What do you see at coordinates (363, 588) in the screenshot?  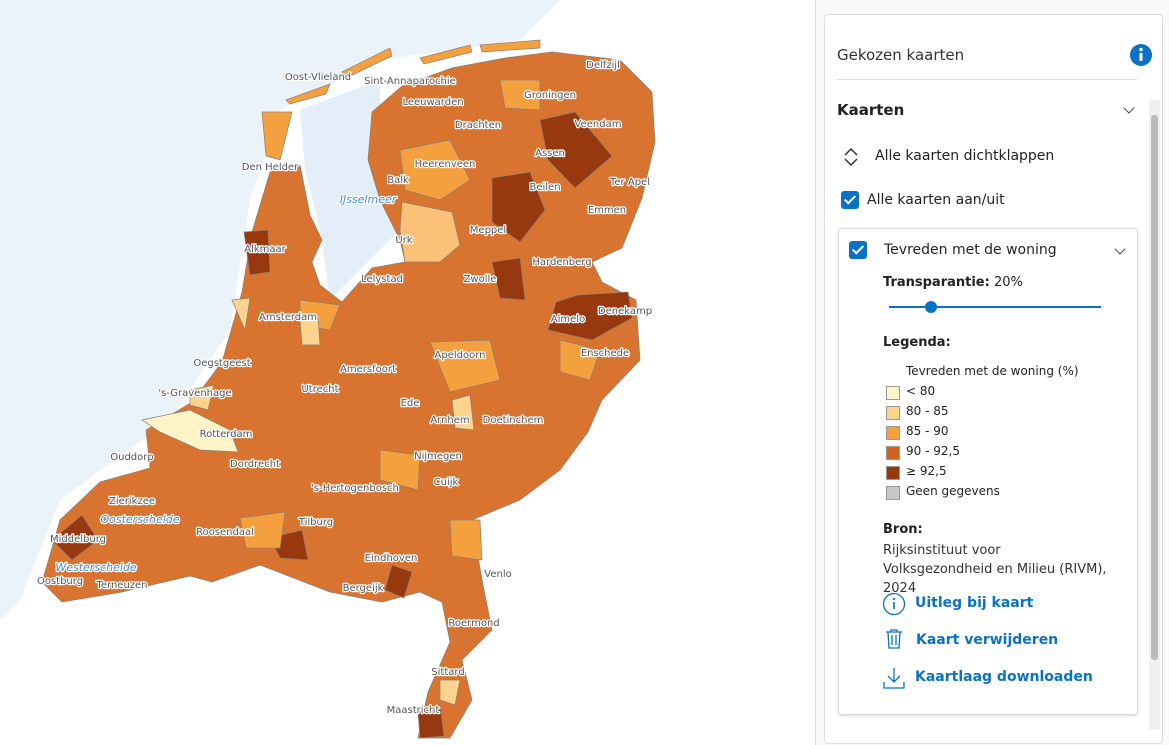 I see `place-label: Bergeijk` at bounding box center [363, 588].